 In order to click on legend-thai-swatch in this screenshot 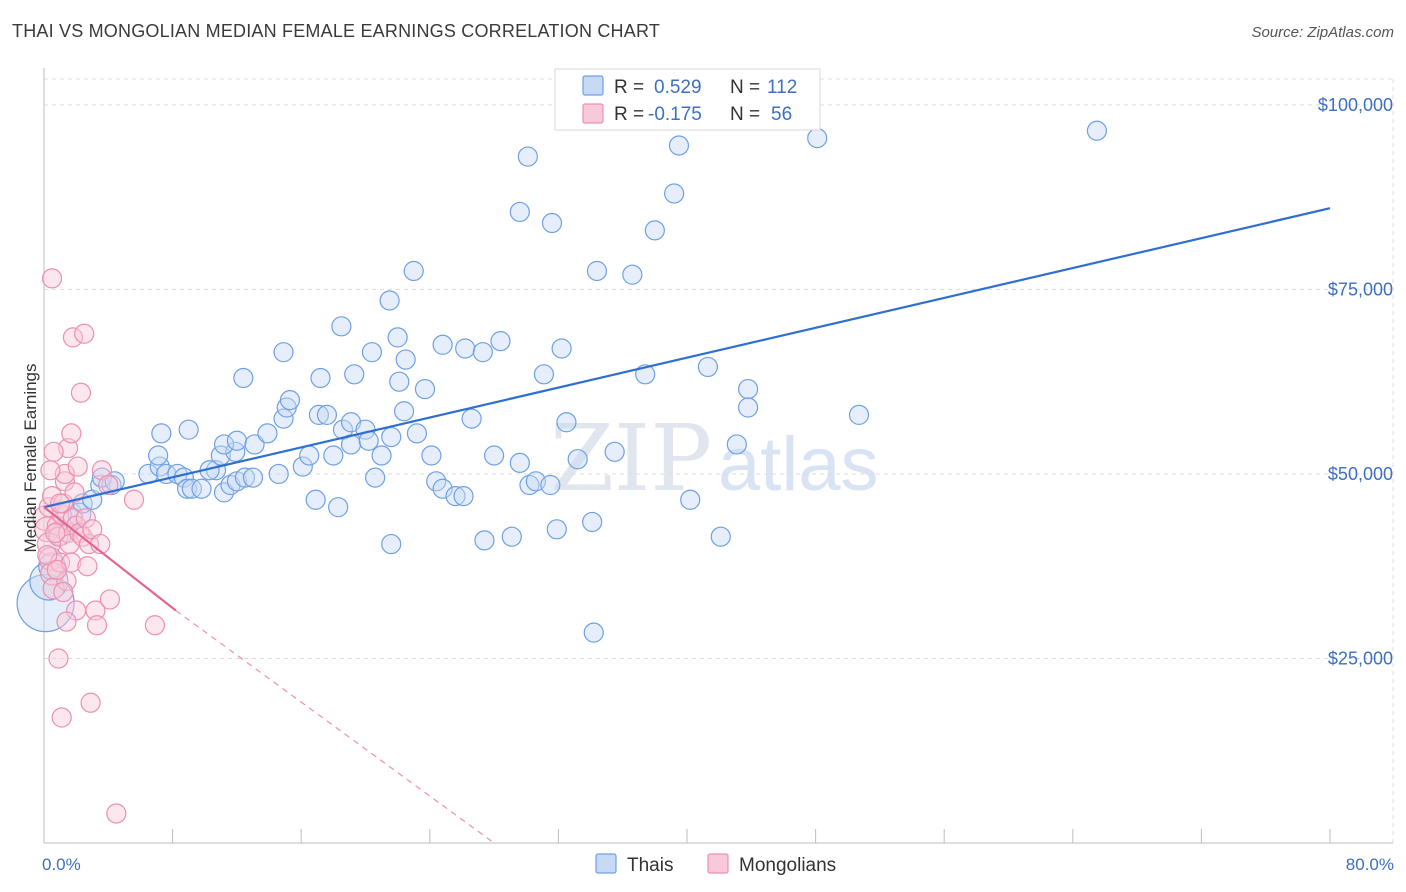, I will do `click(593, 85)`.